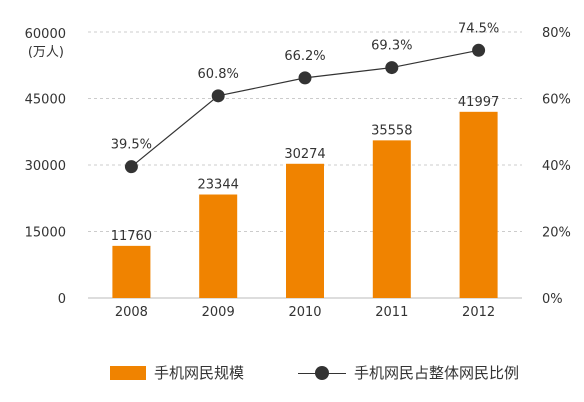 This screenshot has height=402, width=584. I want to click on legend-item-bar: 手机网民规模, so click(177, 372).